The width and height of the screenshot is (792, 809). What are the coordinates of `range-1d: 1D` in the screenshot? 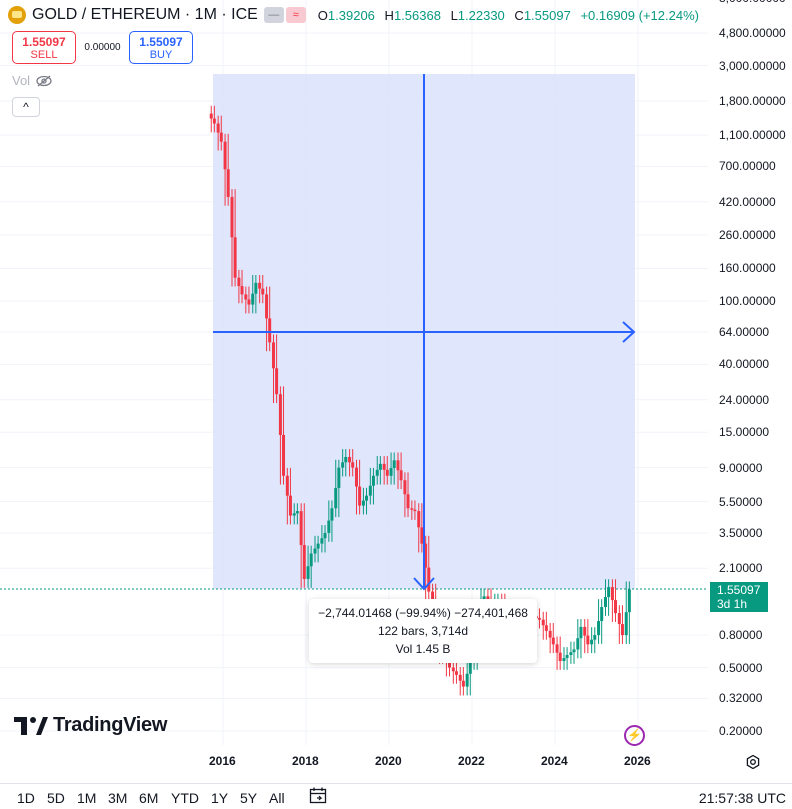 It's located at (26, 798).